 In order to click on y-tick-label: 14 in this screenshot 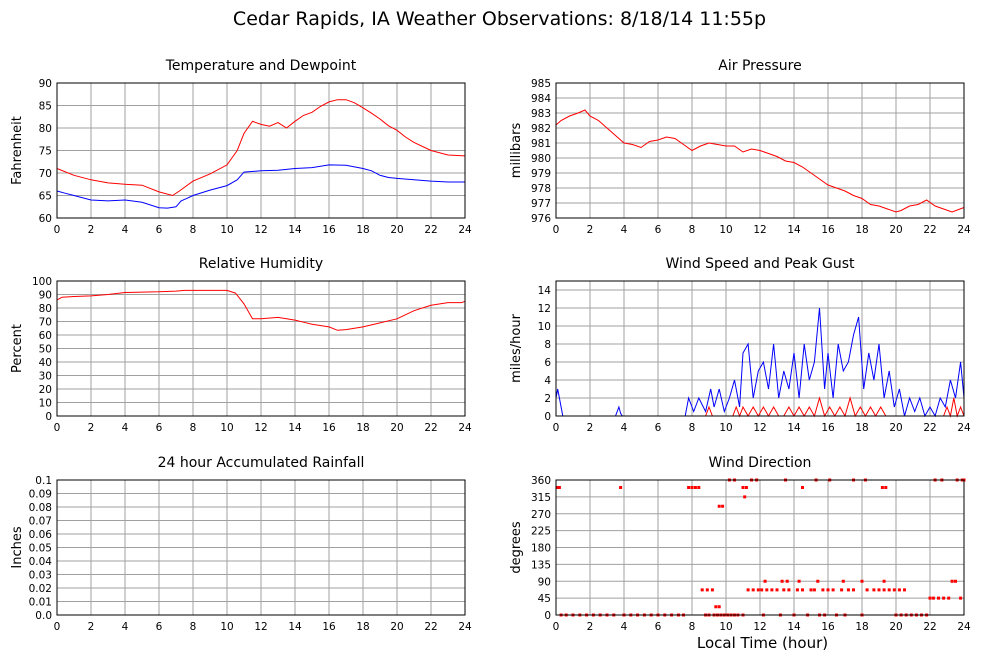, I will do `click(545, 291)`.